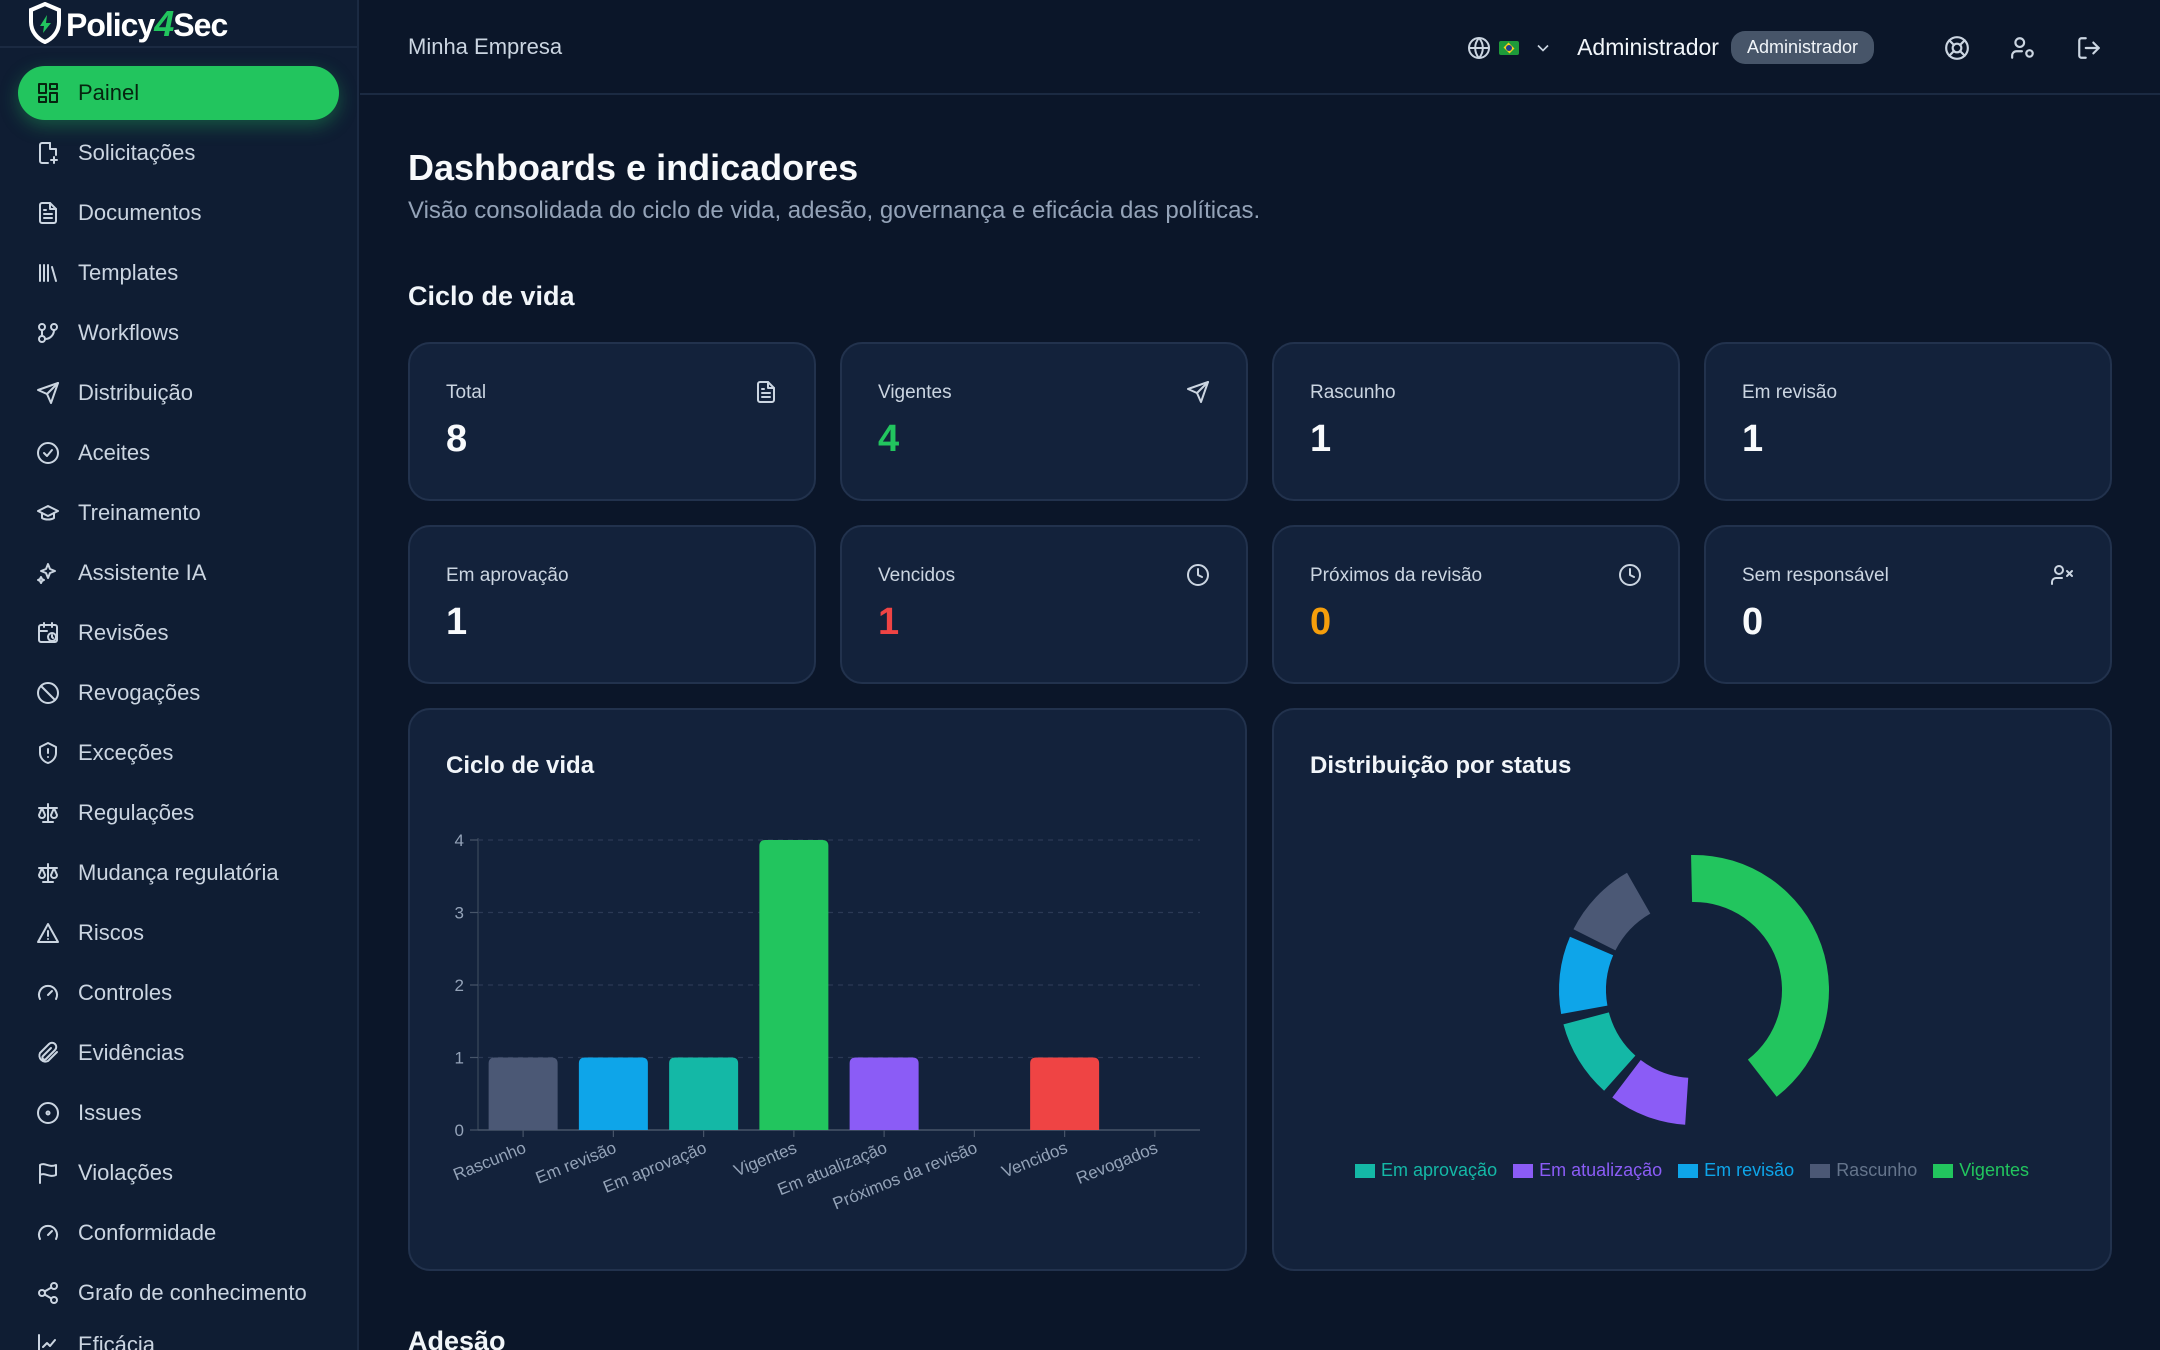 Image resolution: width=2160 pixels, height=1350 pixels. Describe the element at coordinates (1863, 1170) in the screenshot. I see `legend-item-rascunho: Rascunho` at that location.